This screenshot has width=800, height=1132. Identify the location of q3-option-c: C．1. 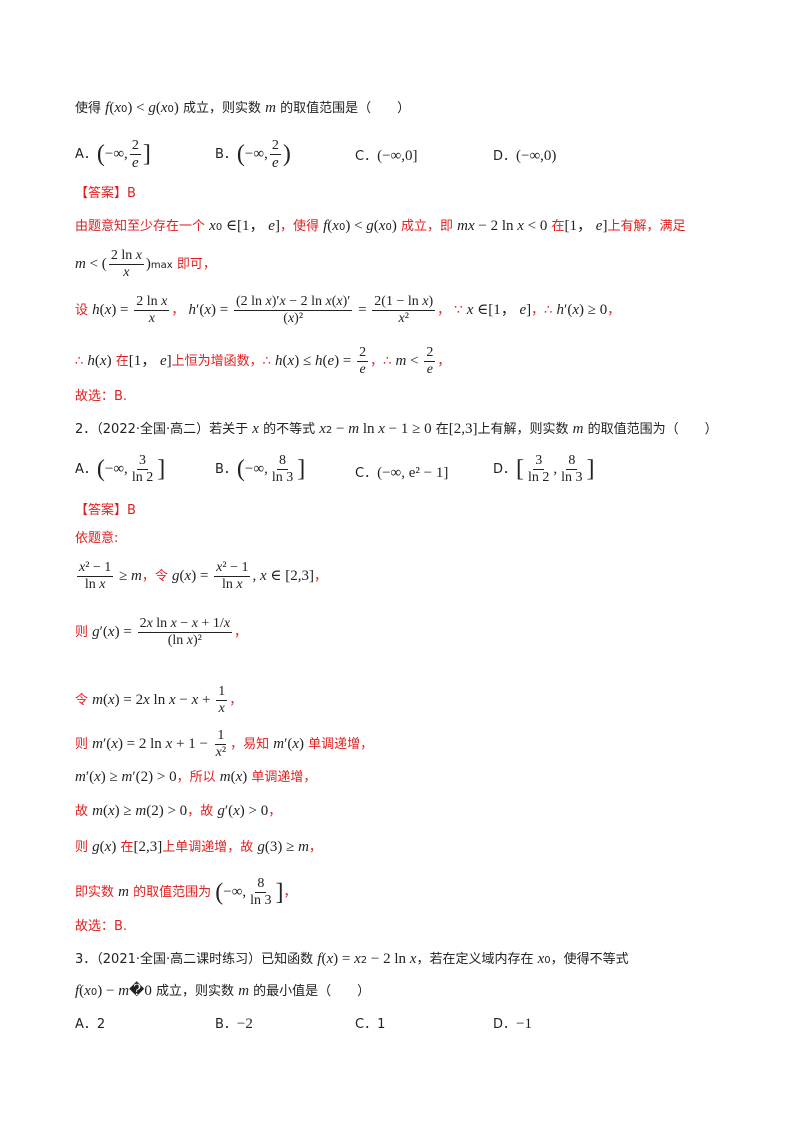
(370, 1024).